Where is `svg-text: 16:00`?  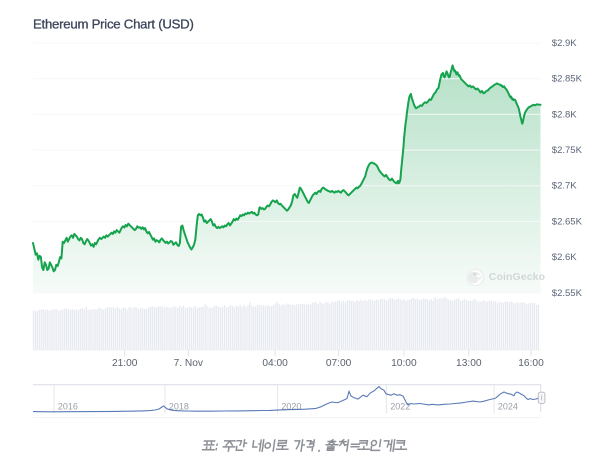 svg-text: 16:00 is located at coordinates (531, 363).